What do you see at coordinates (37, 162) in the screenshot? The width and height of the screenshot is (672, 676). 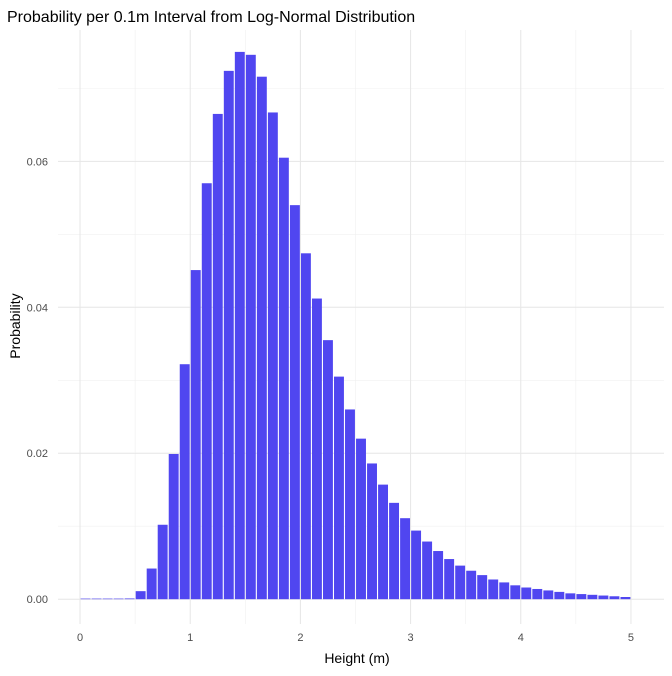 I see `y-tick-label: 0.06` at bounding box center [37, 162].